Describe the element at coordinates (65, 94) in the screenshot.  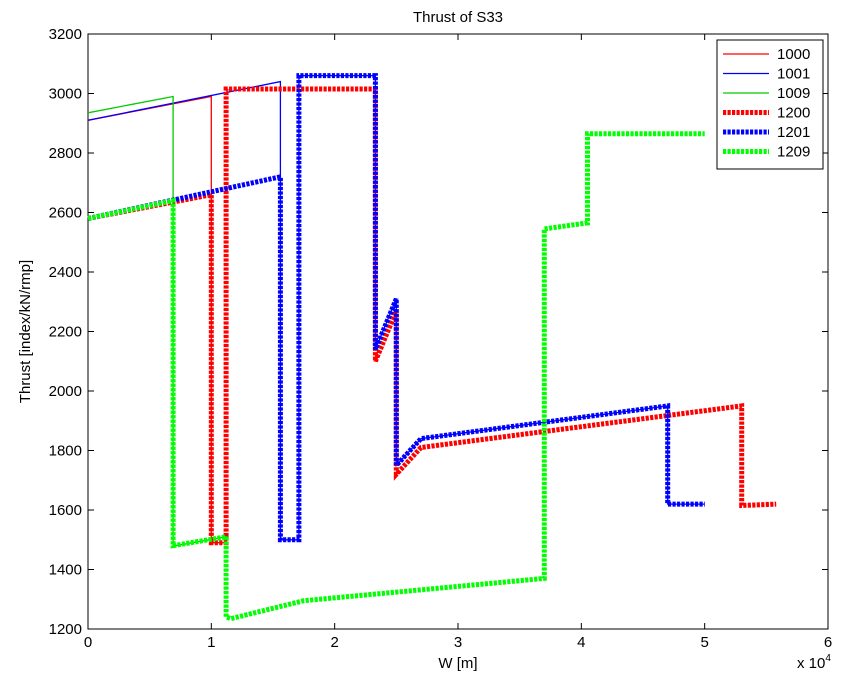
I see `y-tick-label: 3000` at that location.